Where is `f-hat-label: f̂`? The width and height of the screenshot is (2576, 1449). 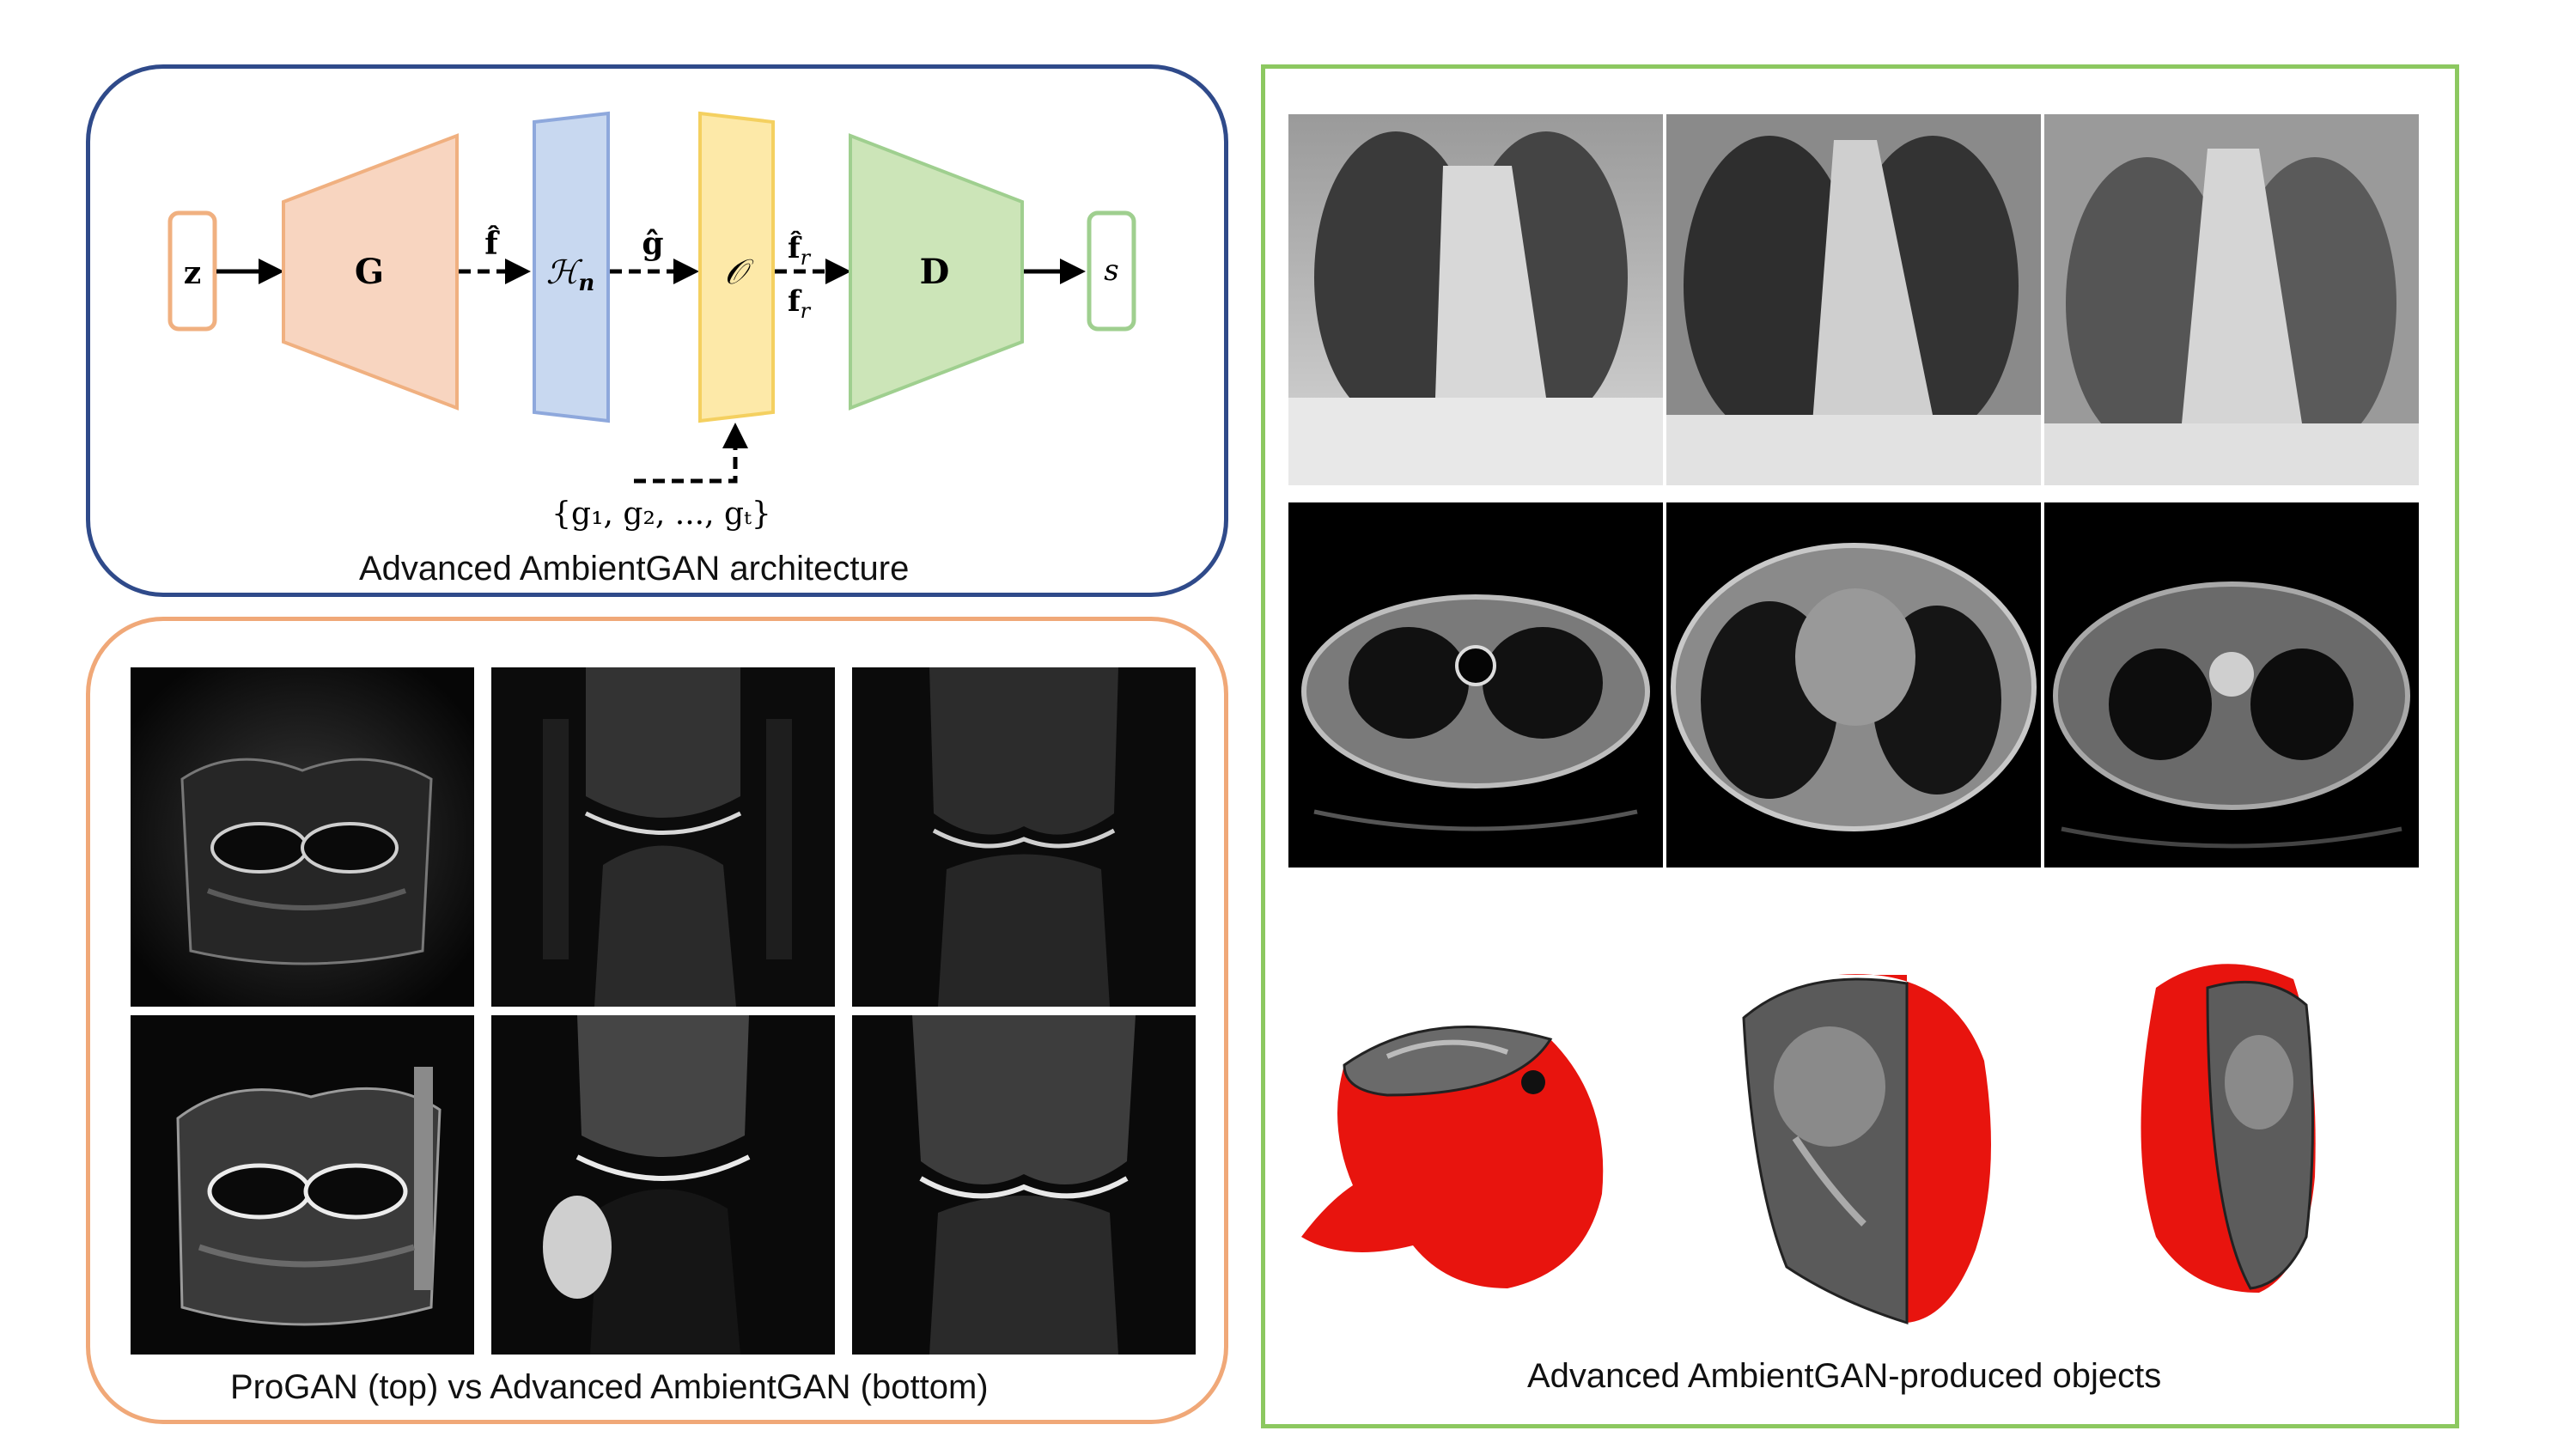 f-hat-label: f̂ is located at coordinates (492, 244).